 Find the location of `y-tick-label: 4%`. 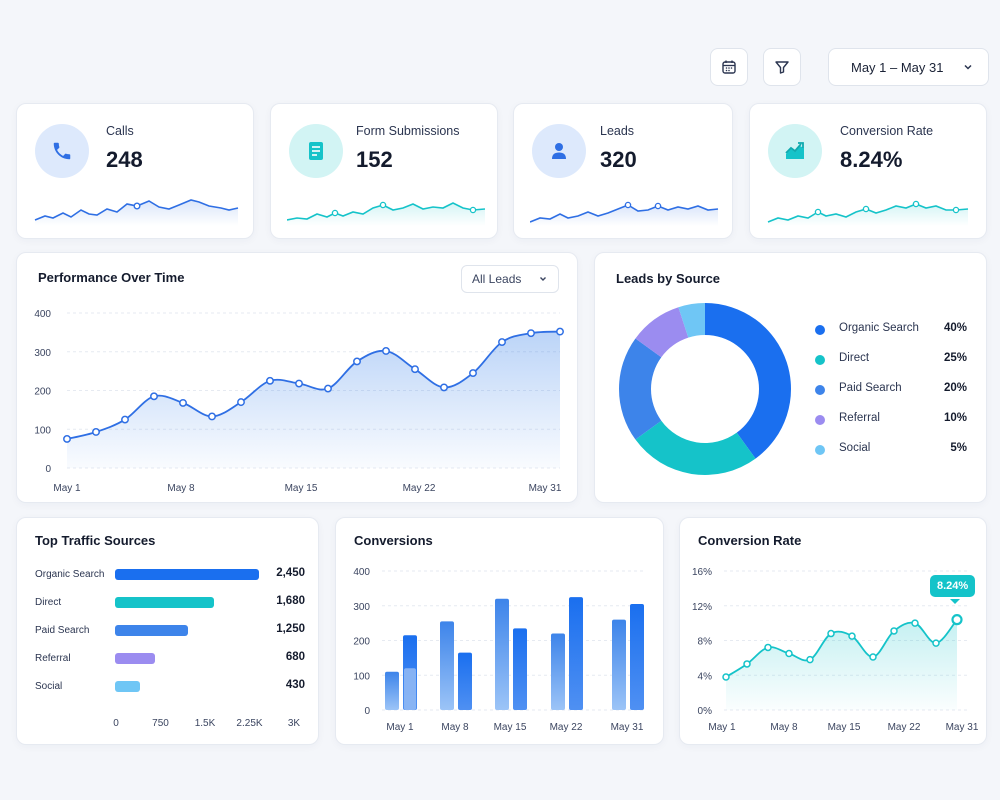

y-tick-label: 4% is located at coordinates (705, 676).